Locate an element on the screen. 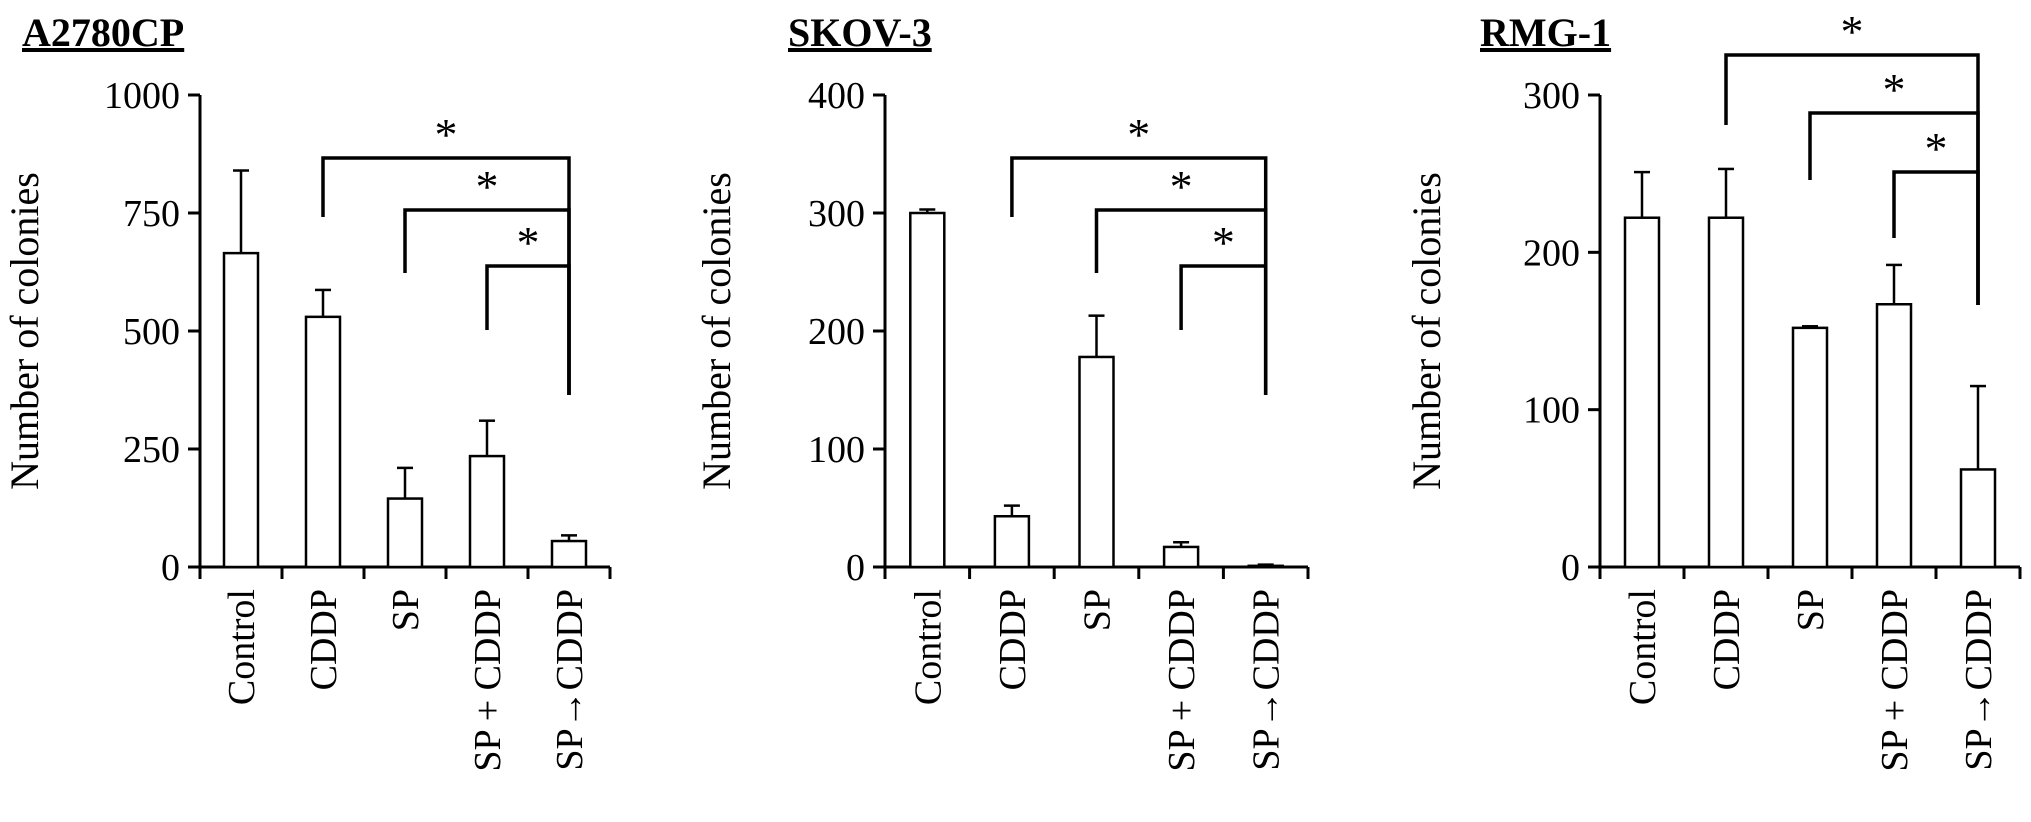  chart-title: RMG-1 is located at coordinates (1545, 32).